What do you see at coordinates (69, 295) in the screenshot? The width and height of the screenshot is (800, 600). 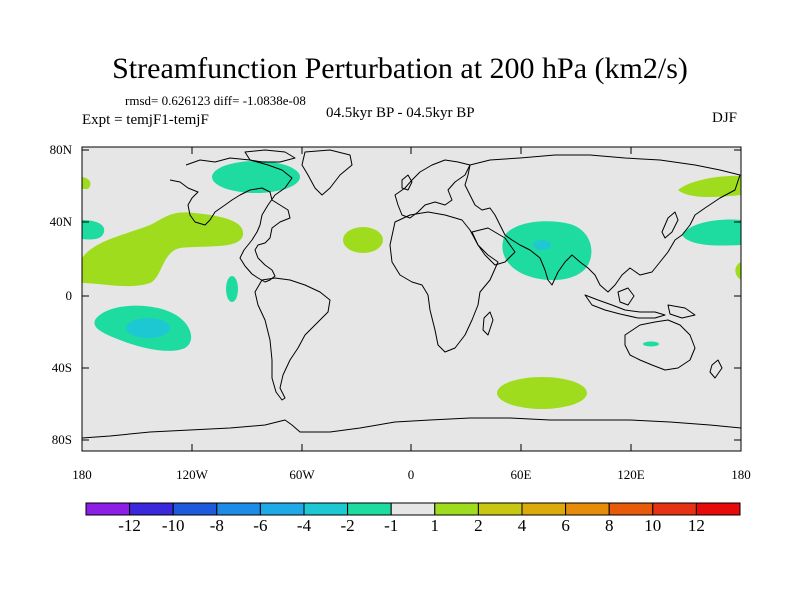 I see `y-tick-label: 0` at bounding box center [69, 295].